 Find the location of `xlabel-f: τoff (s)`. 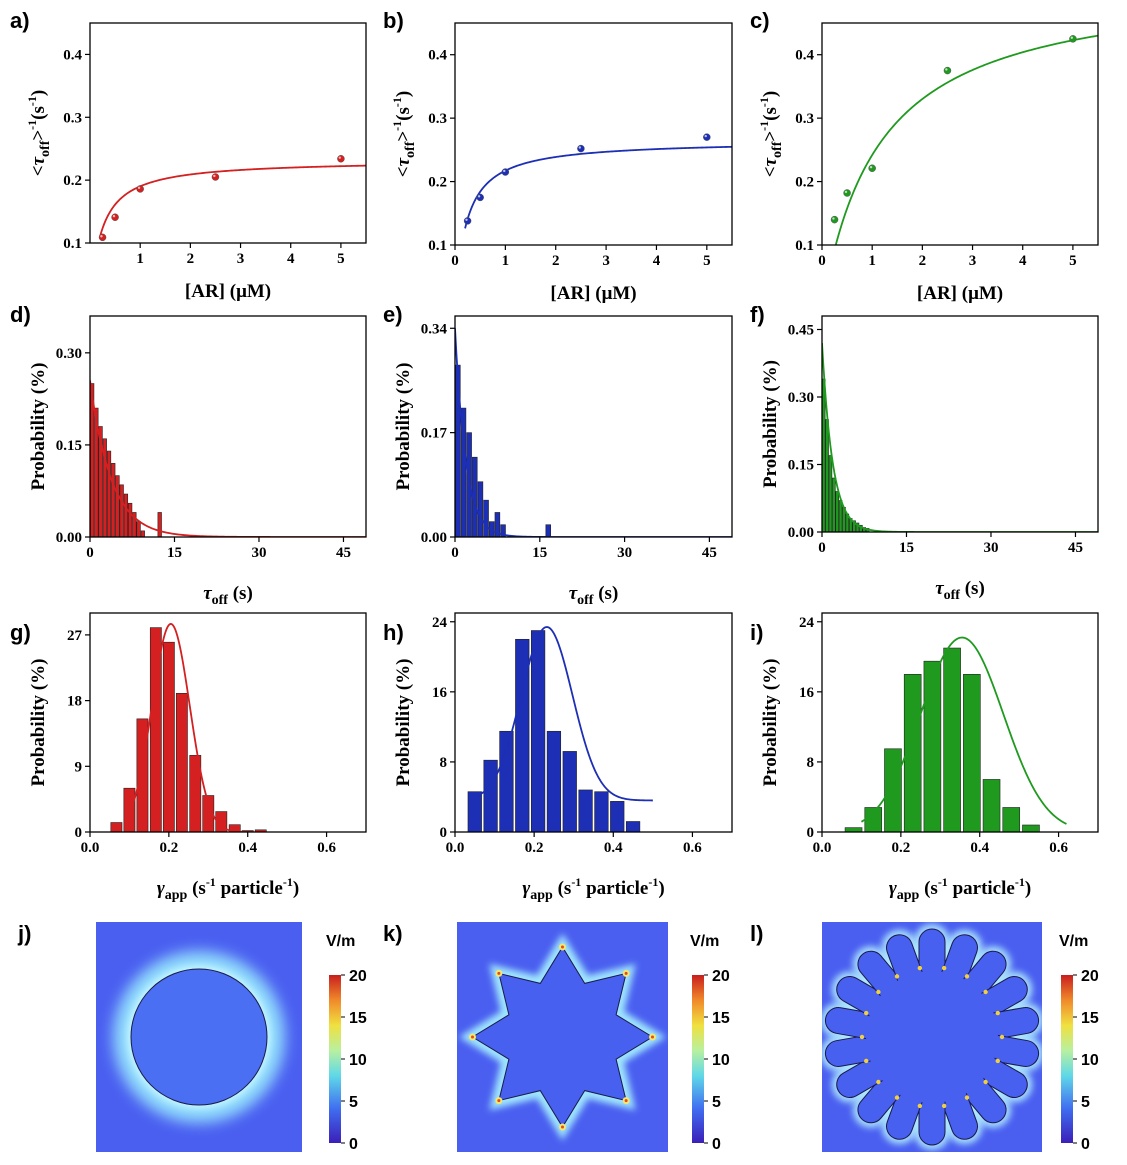

xlabel-f: τoff (s) is located at coordinates (960, 590).